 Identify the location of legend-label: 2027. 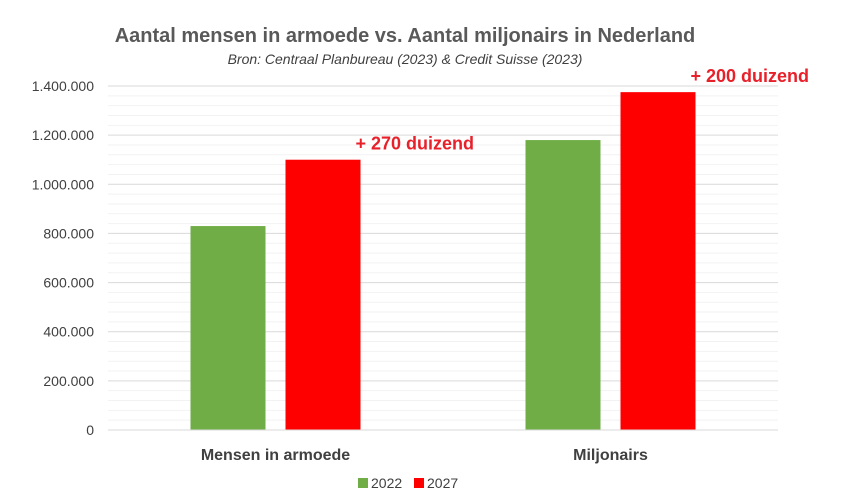
(442, 483).